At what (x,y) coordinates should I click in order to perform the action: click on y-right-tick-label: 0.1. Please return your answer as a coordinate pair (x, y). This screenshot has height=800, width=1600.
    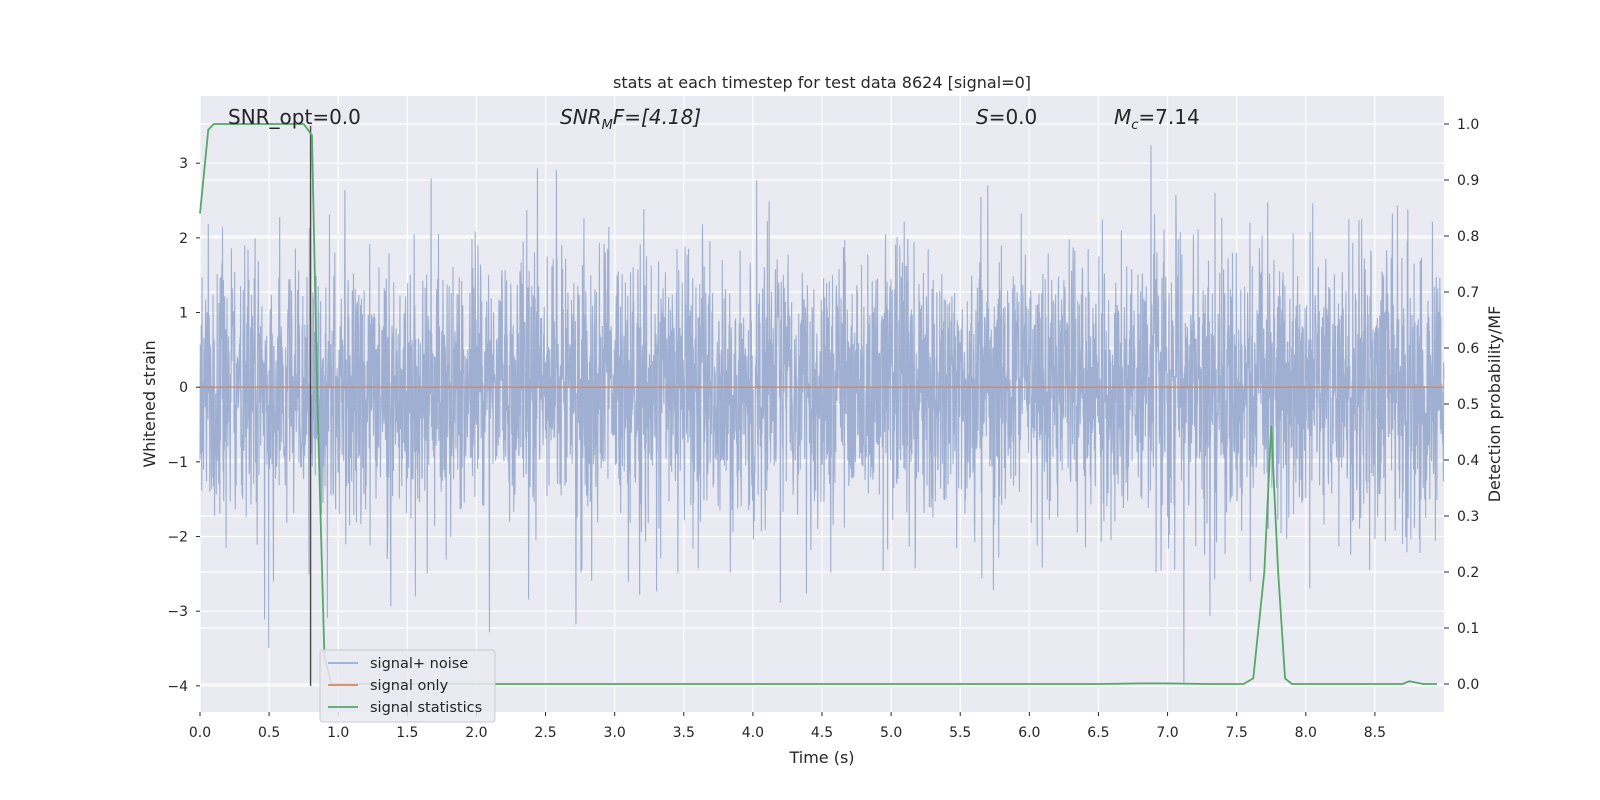
    Looking at the image, I should click on (1468, 629).